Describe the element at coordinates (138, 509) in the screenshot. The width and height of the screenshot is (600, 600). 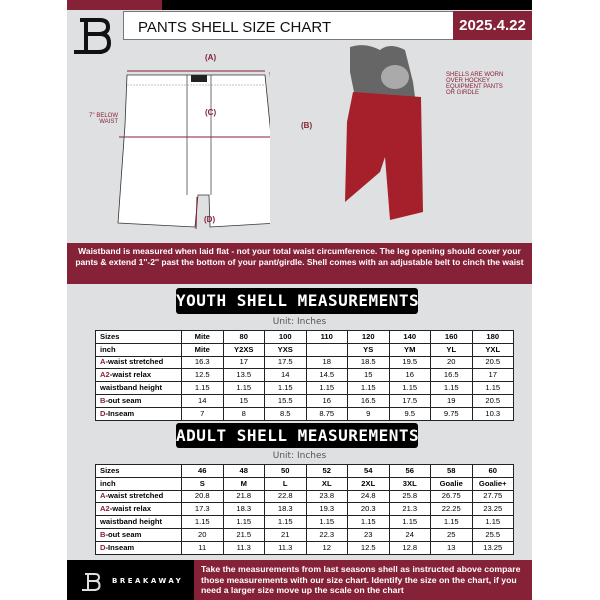
I see `row-label: A2-waist relax` at that location.